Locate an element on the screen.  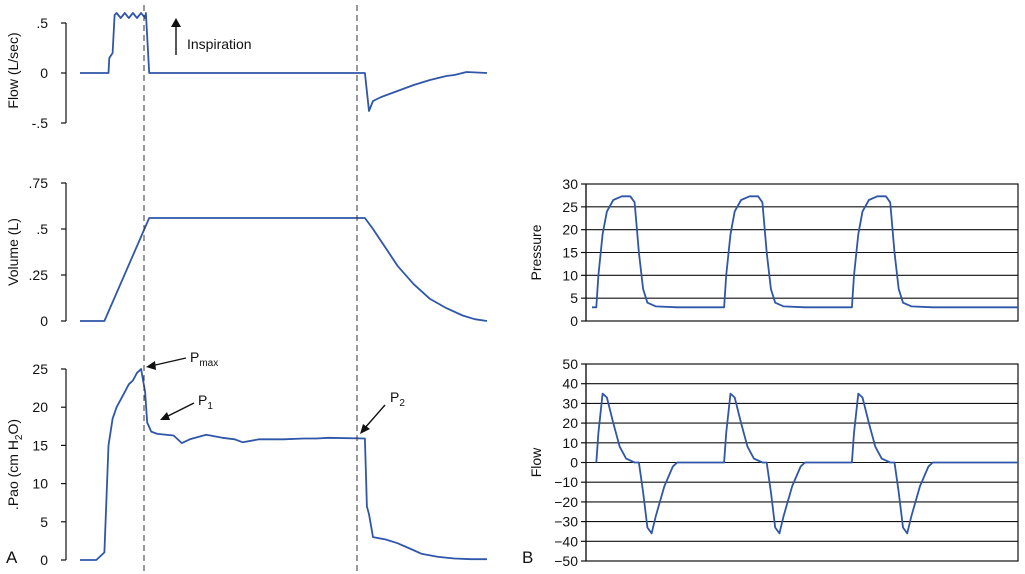
panel-label-b: B is located at coordinates (527, 557).